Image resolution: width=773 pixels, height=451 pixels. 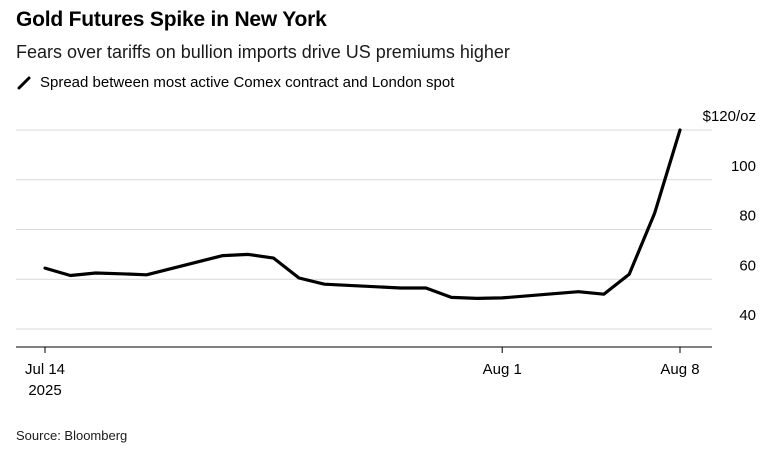 What do you see at coordinates (502, 369) in the screenshot?
I see `x-tick-label: Aug 1` at bounding box center [502, 369].